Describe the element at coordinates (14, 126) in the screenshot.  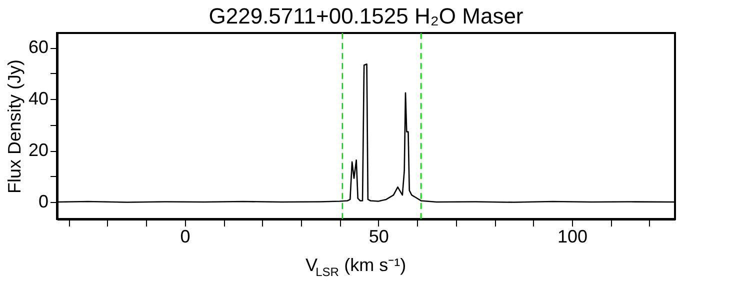
I see `y-axis-title: Flux Density (Jy)` at that location.